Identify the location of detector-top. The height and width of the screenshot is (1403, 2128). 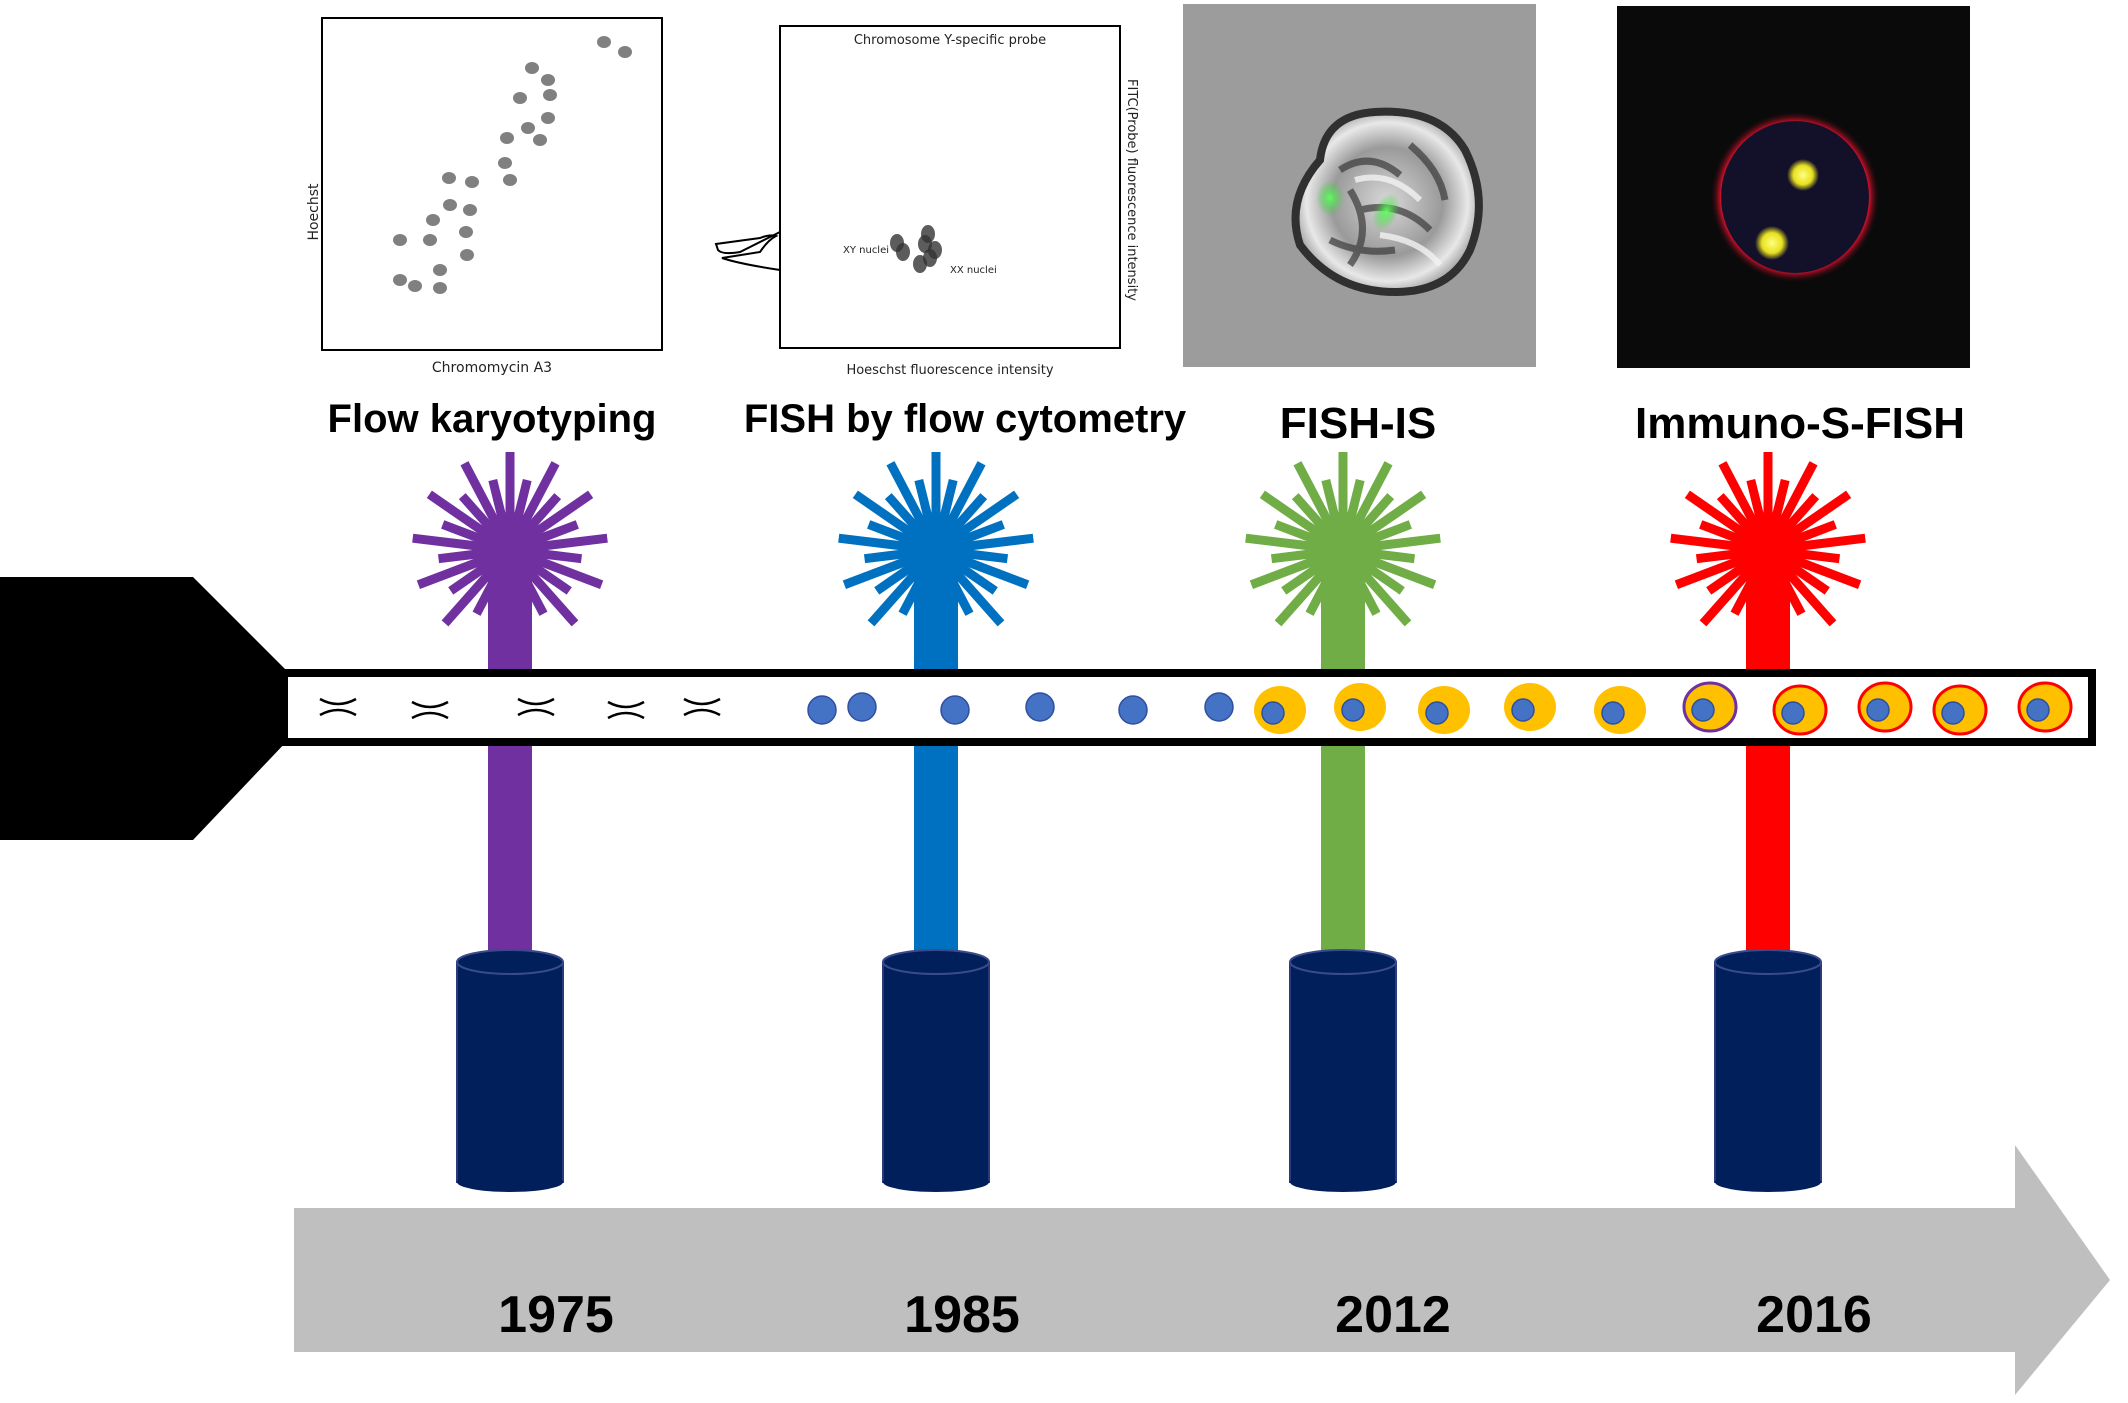
(936, 962).